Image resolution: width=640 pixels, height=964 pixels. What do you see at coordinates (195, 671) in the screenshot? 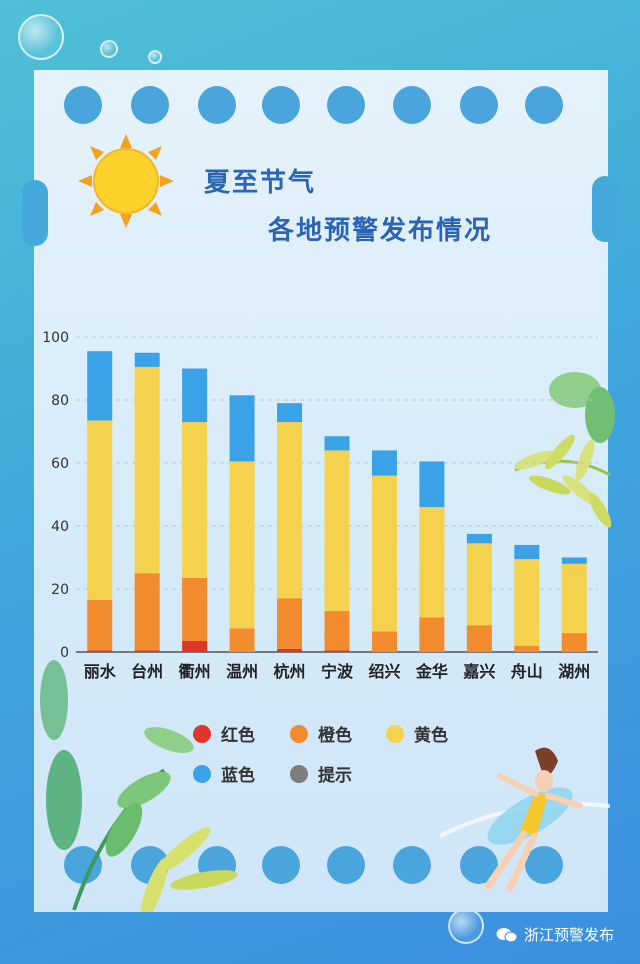
I see `x-tick-label: 衢州` at bounding box center [195, 671].